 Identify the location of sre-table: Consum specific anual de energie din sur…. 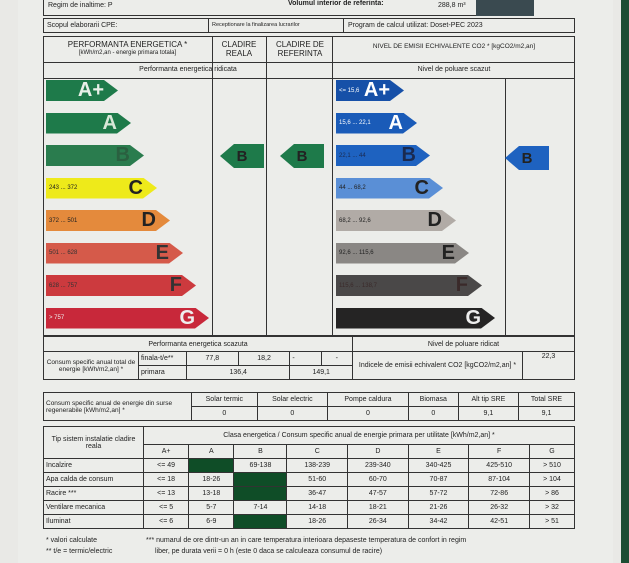
(309, 406).